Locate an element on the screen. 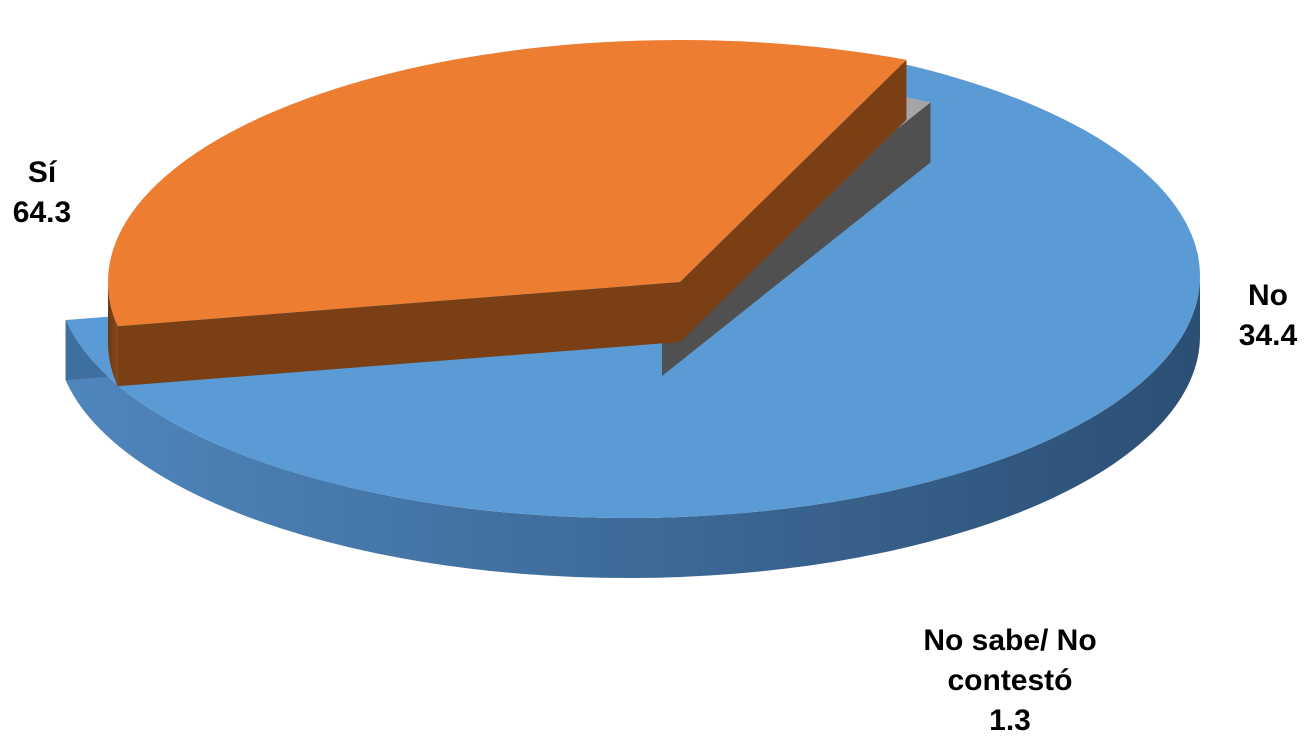 The image size is (1308, 743). data-label-no-sabe: No sabe/ No contestó 1.3 is located at coordinates (1009, 680).